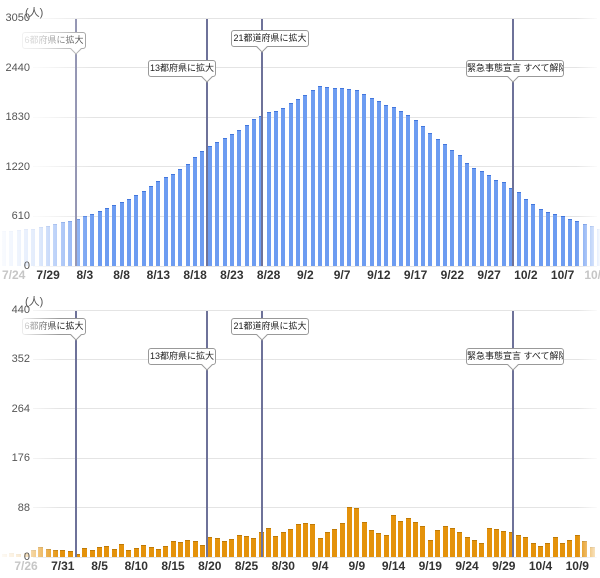  I want to click on x-axis-tick-label: 8/10, so click(136, 566).